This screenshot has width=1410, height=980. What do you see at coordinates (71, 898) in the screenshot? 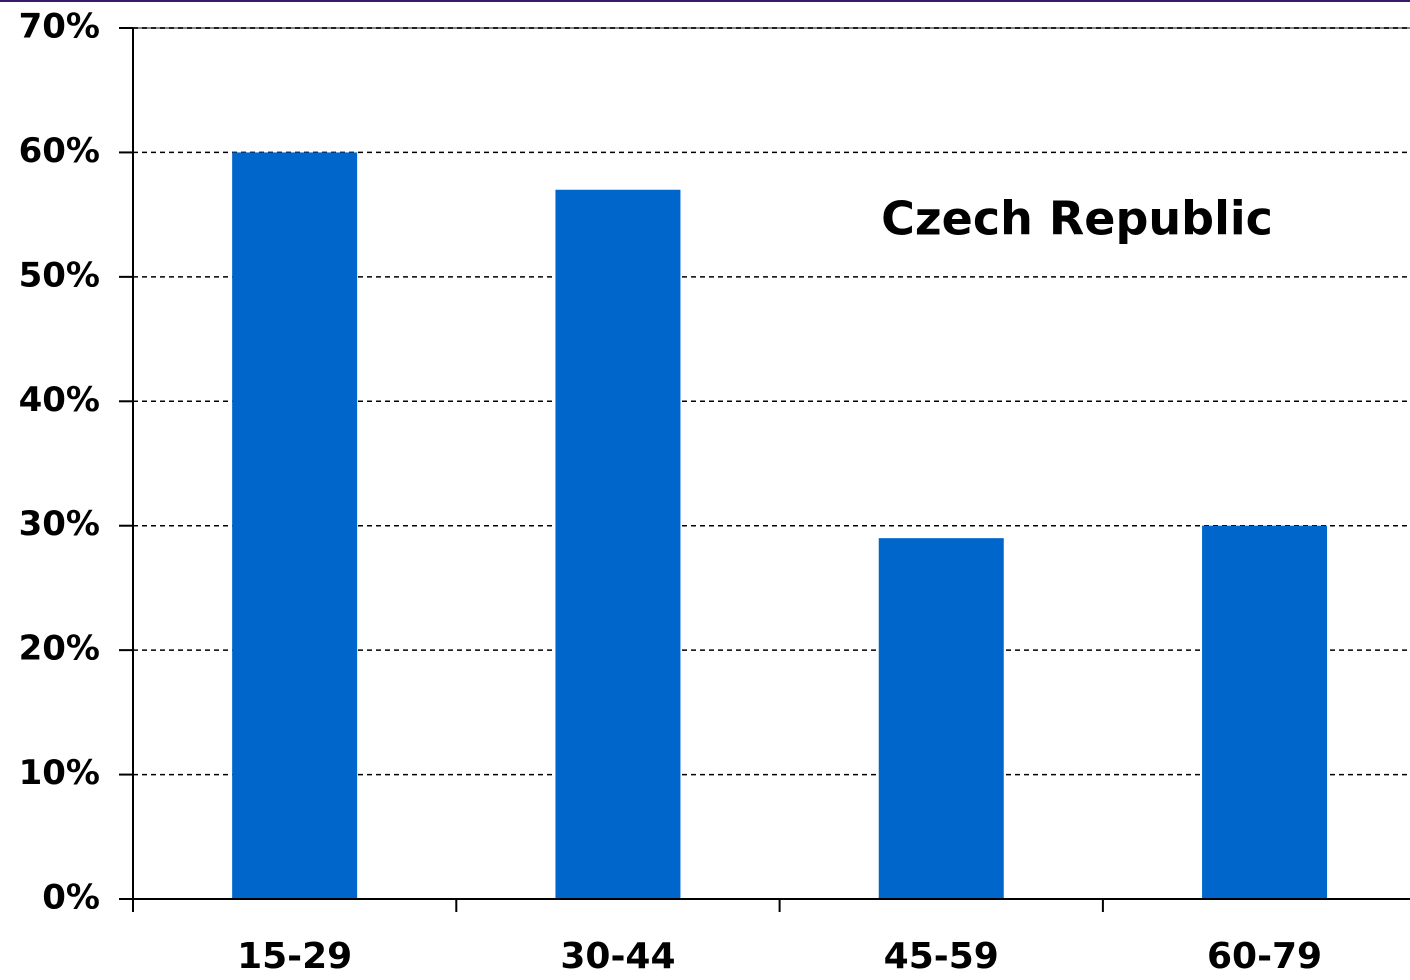
I see `y-tick-label: 0%` at bounding box center [71, 898].